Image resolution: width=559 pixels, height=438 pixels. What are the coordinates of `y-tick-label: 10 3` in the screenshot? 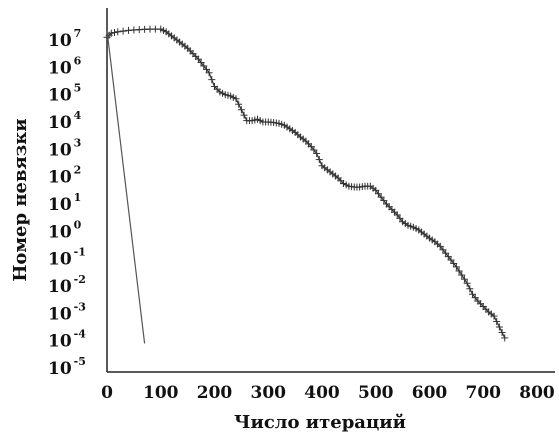 It's located at (64, 148).